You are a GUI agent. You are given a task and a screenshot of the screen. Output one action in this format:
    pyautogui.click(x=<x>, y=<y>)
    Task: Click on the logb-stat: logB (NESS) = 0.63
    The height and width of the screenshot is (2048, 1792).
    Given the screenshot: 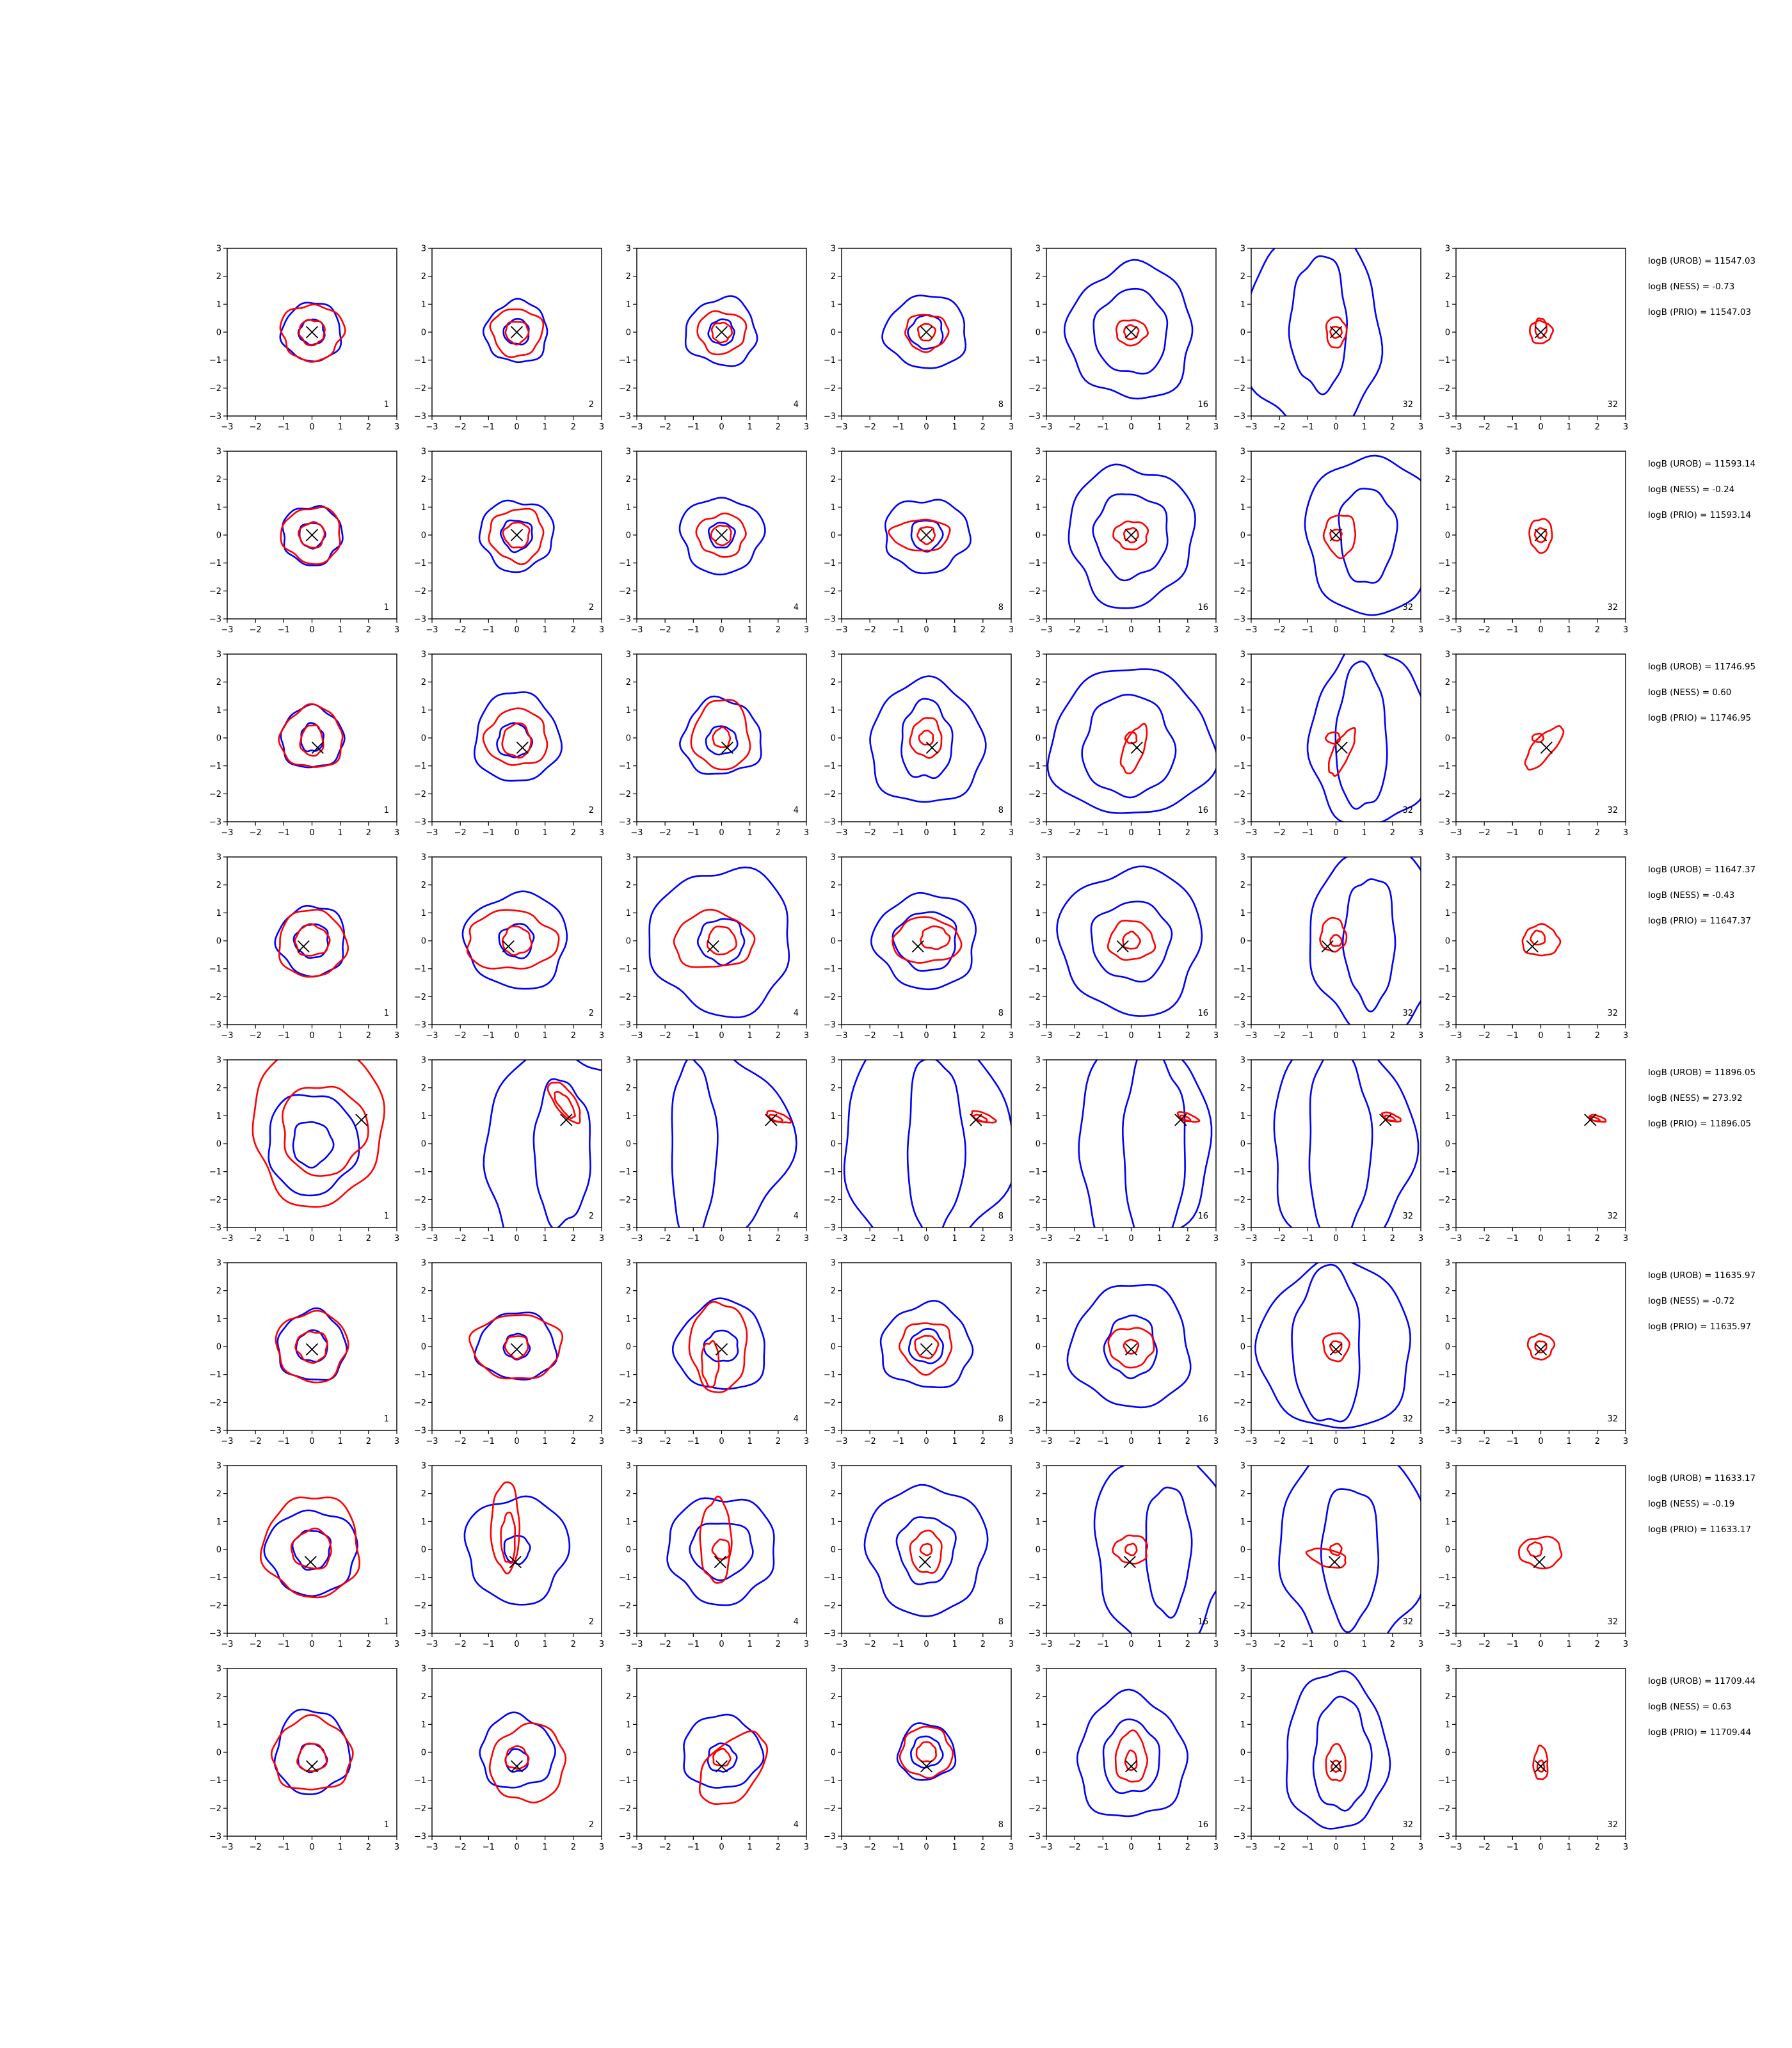 What is the action you would take?
    pyautogui.click(x=1689, y=1707)
    